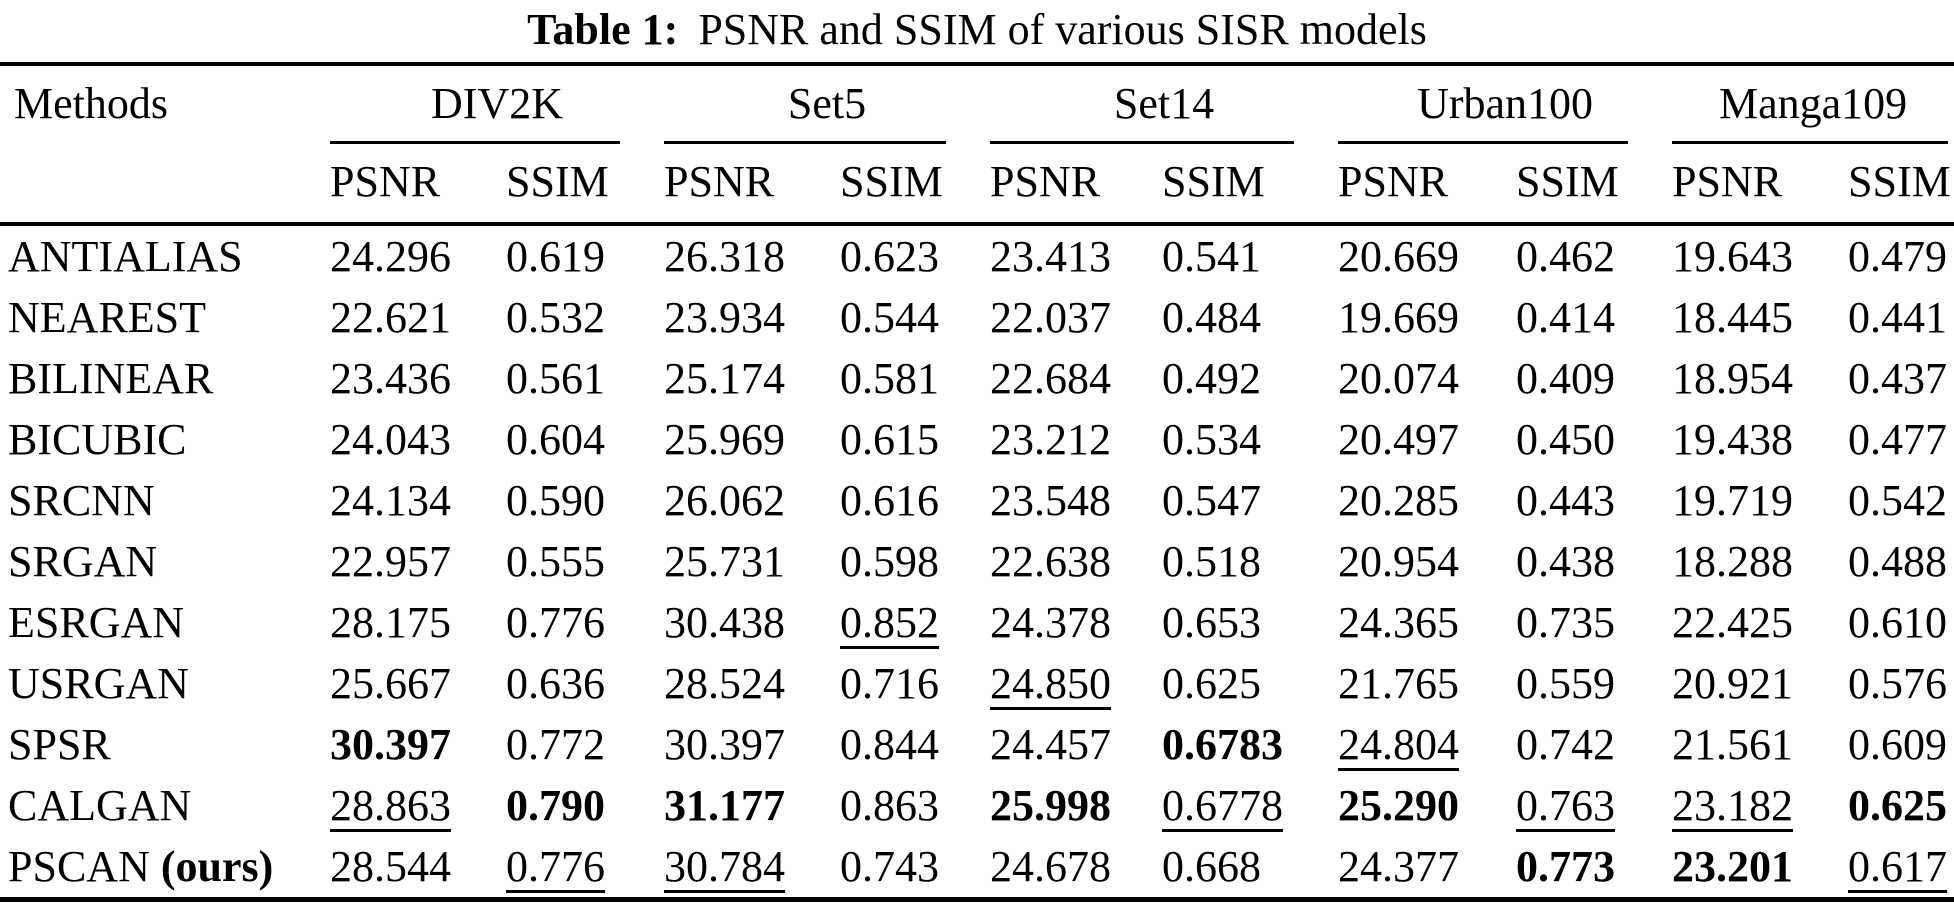 Image resolution: width=1954 pixels, height=912 pixels. I want to click on table-cell: 30.397, so click(725, 745).